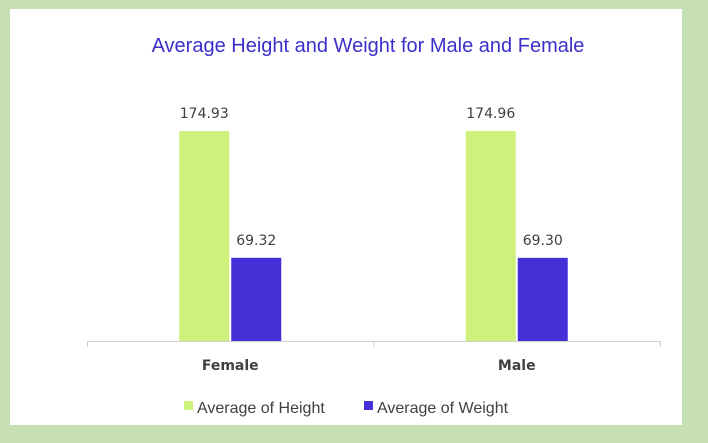 The width and height of the screenshot is (708, 443). What do you see at coordinates (256, 299) in the screenshot?
I see `bar-female-average-of-weight` at bounding box center [256, 299].